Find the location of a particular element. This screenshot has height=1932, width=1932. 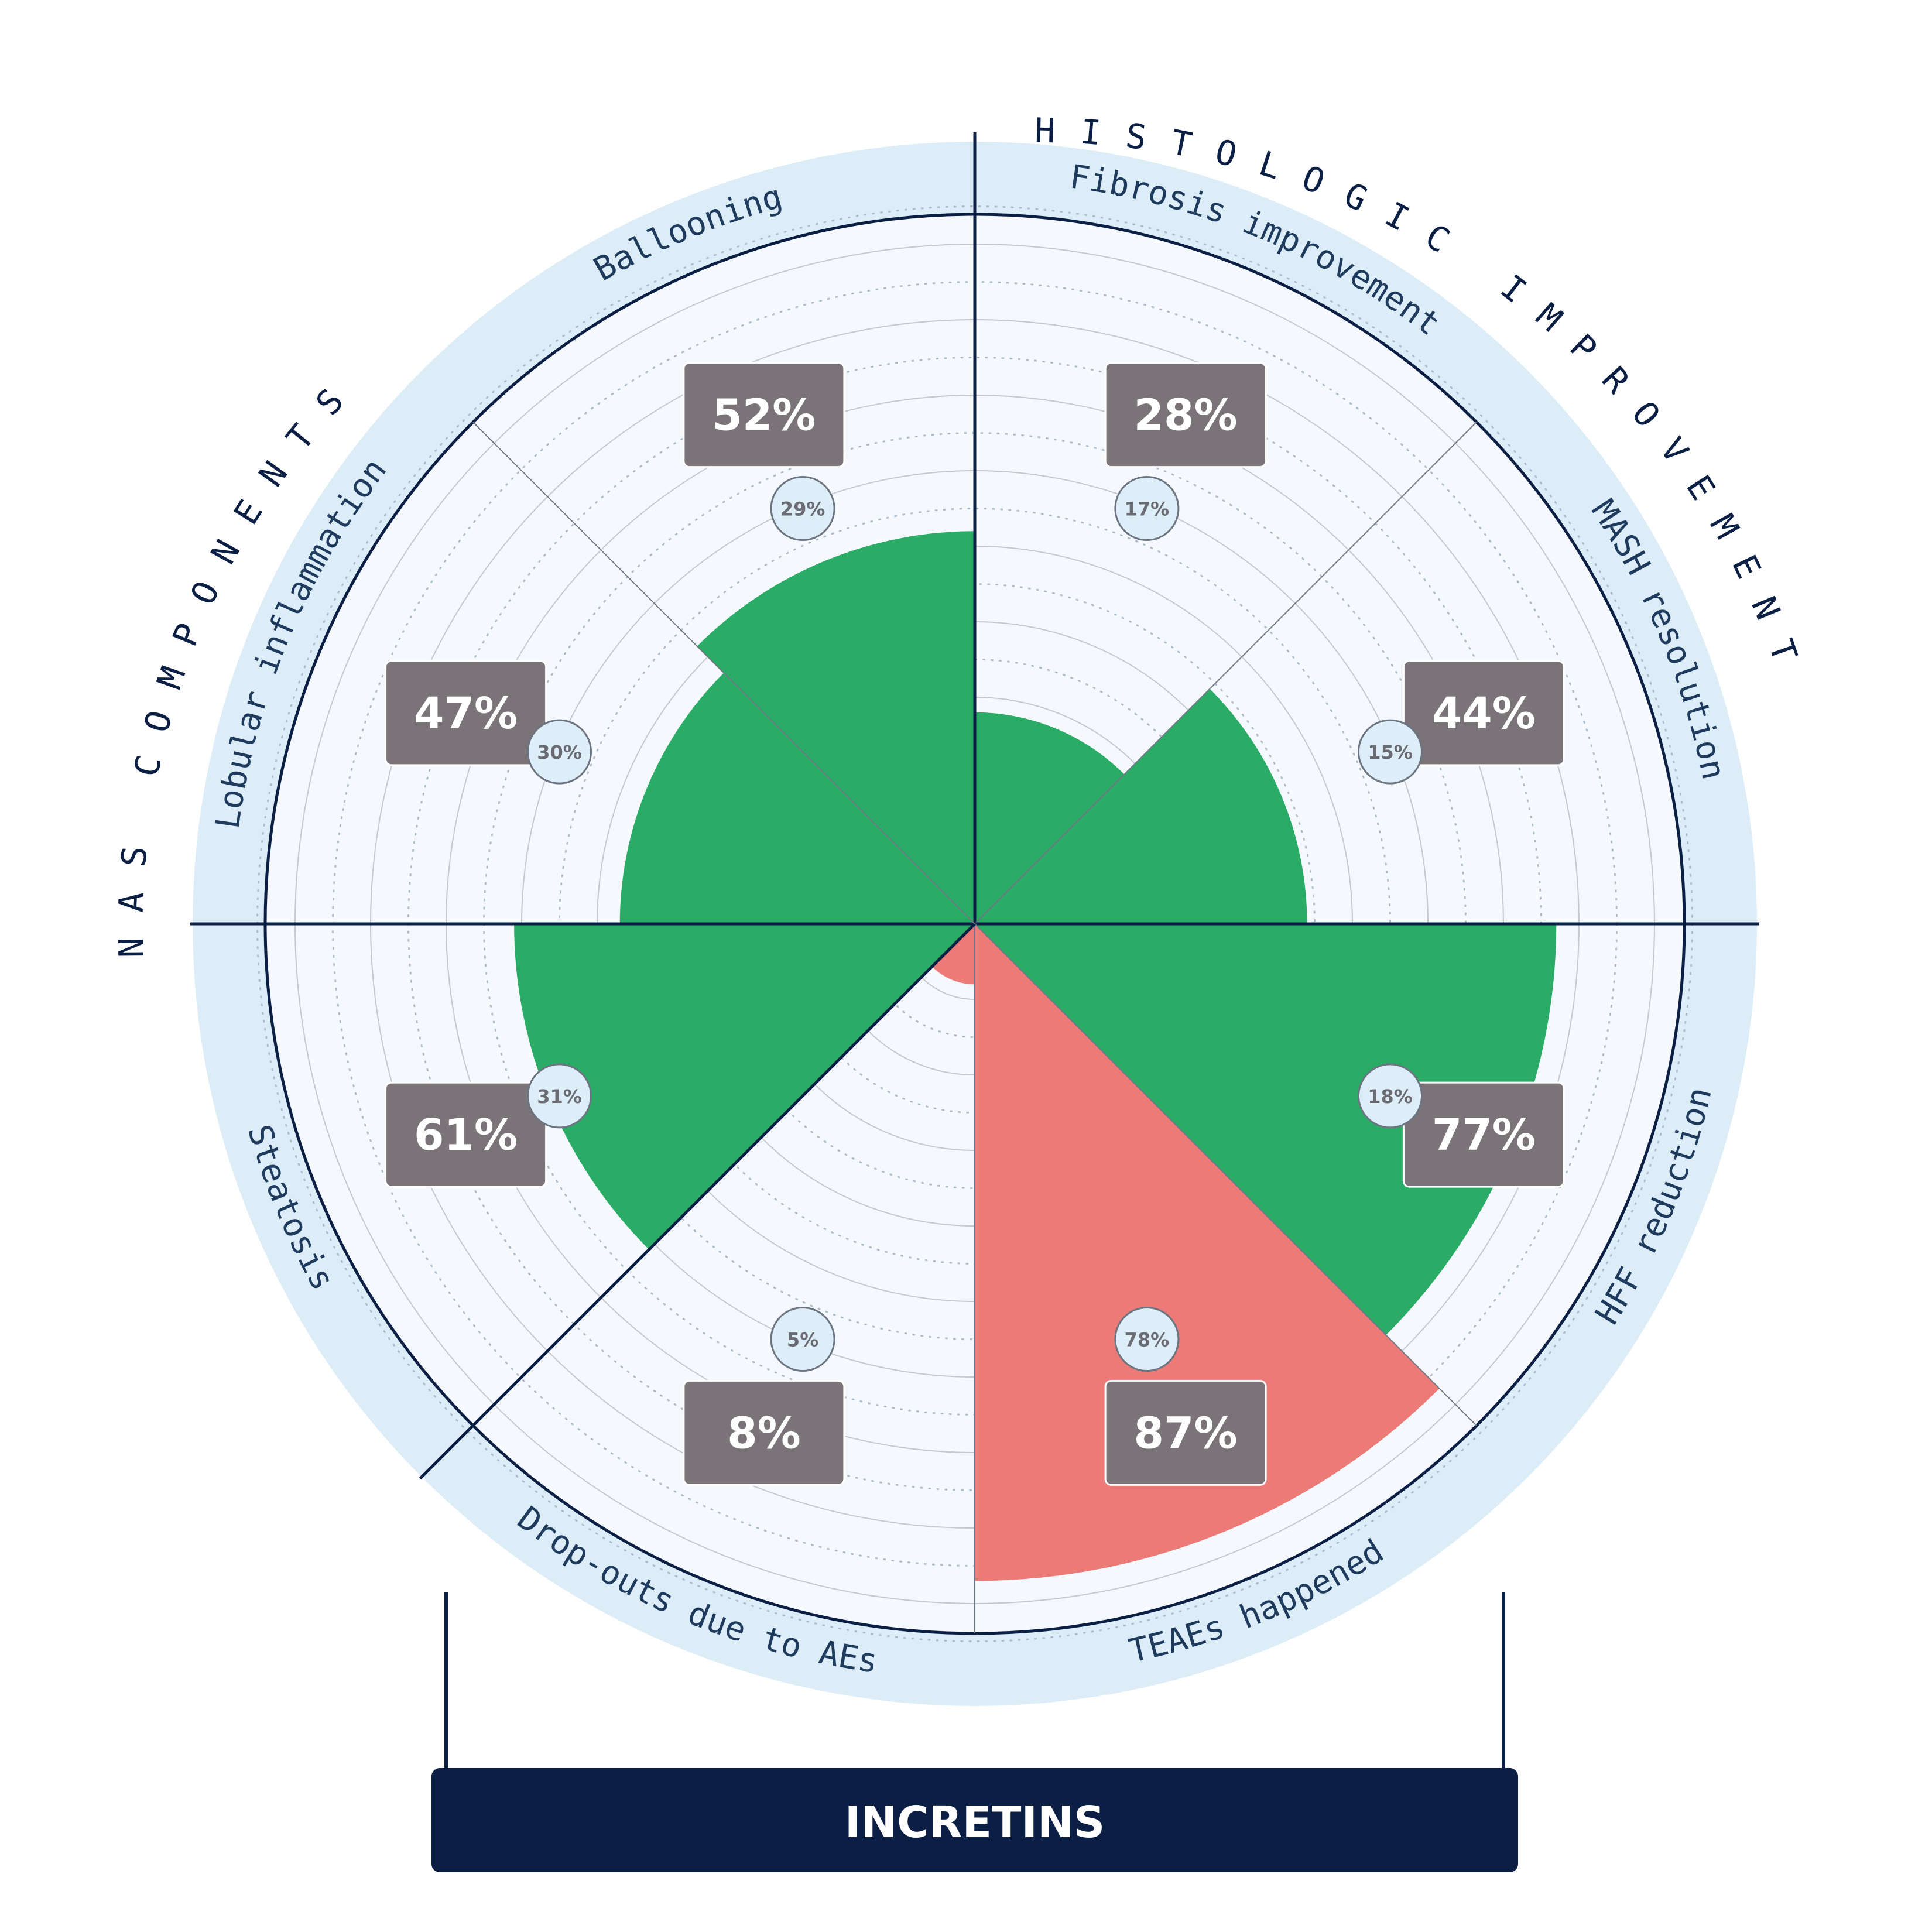

value-label-ballooning: 52% is located at coordinates (764, 415).